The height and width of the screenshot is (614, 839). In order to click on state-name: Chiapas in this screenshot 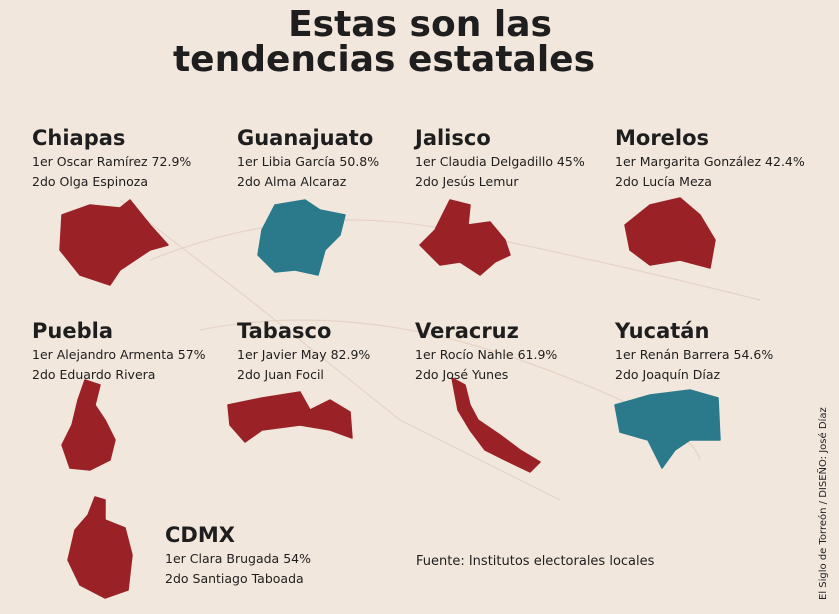, I will do `click(78, 138)`.